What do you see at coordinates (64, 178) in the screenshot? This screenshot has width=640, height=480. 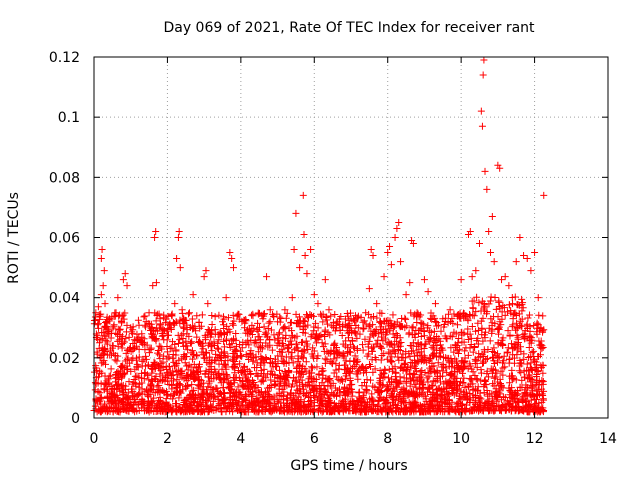 I see `y-tick-label: 0.08` at bounding box center [64, 178].